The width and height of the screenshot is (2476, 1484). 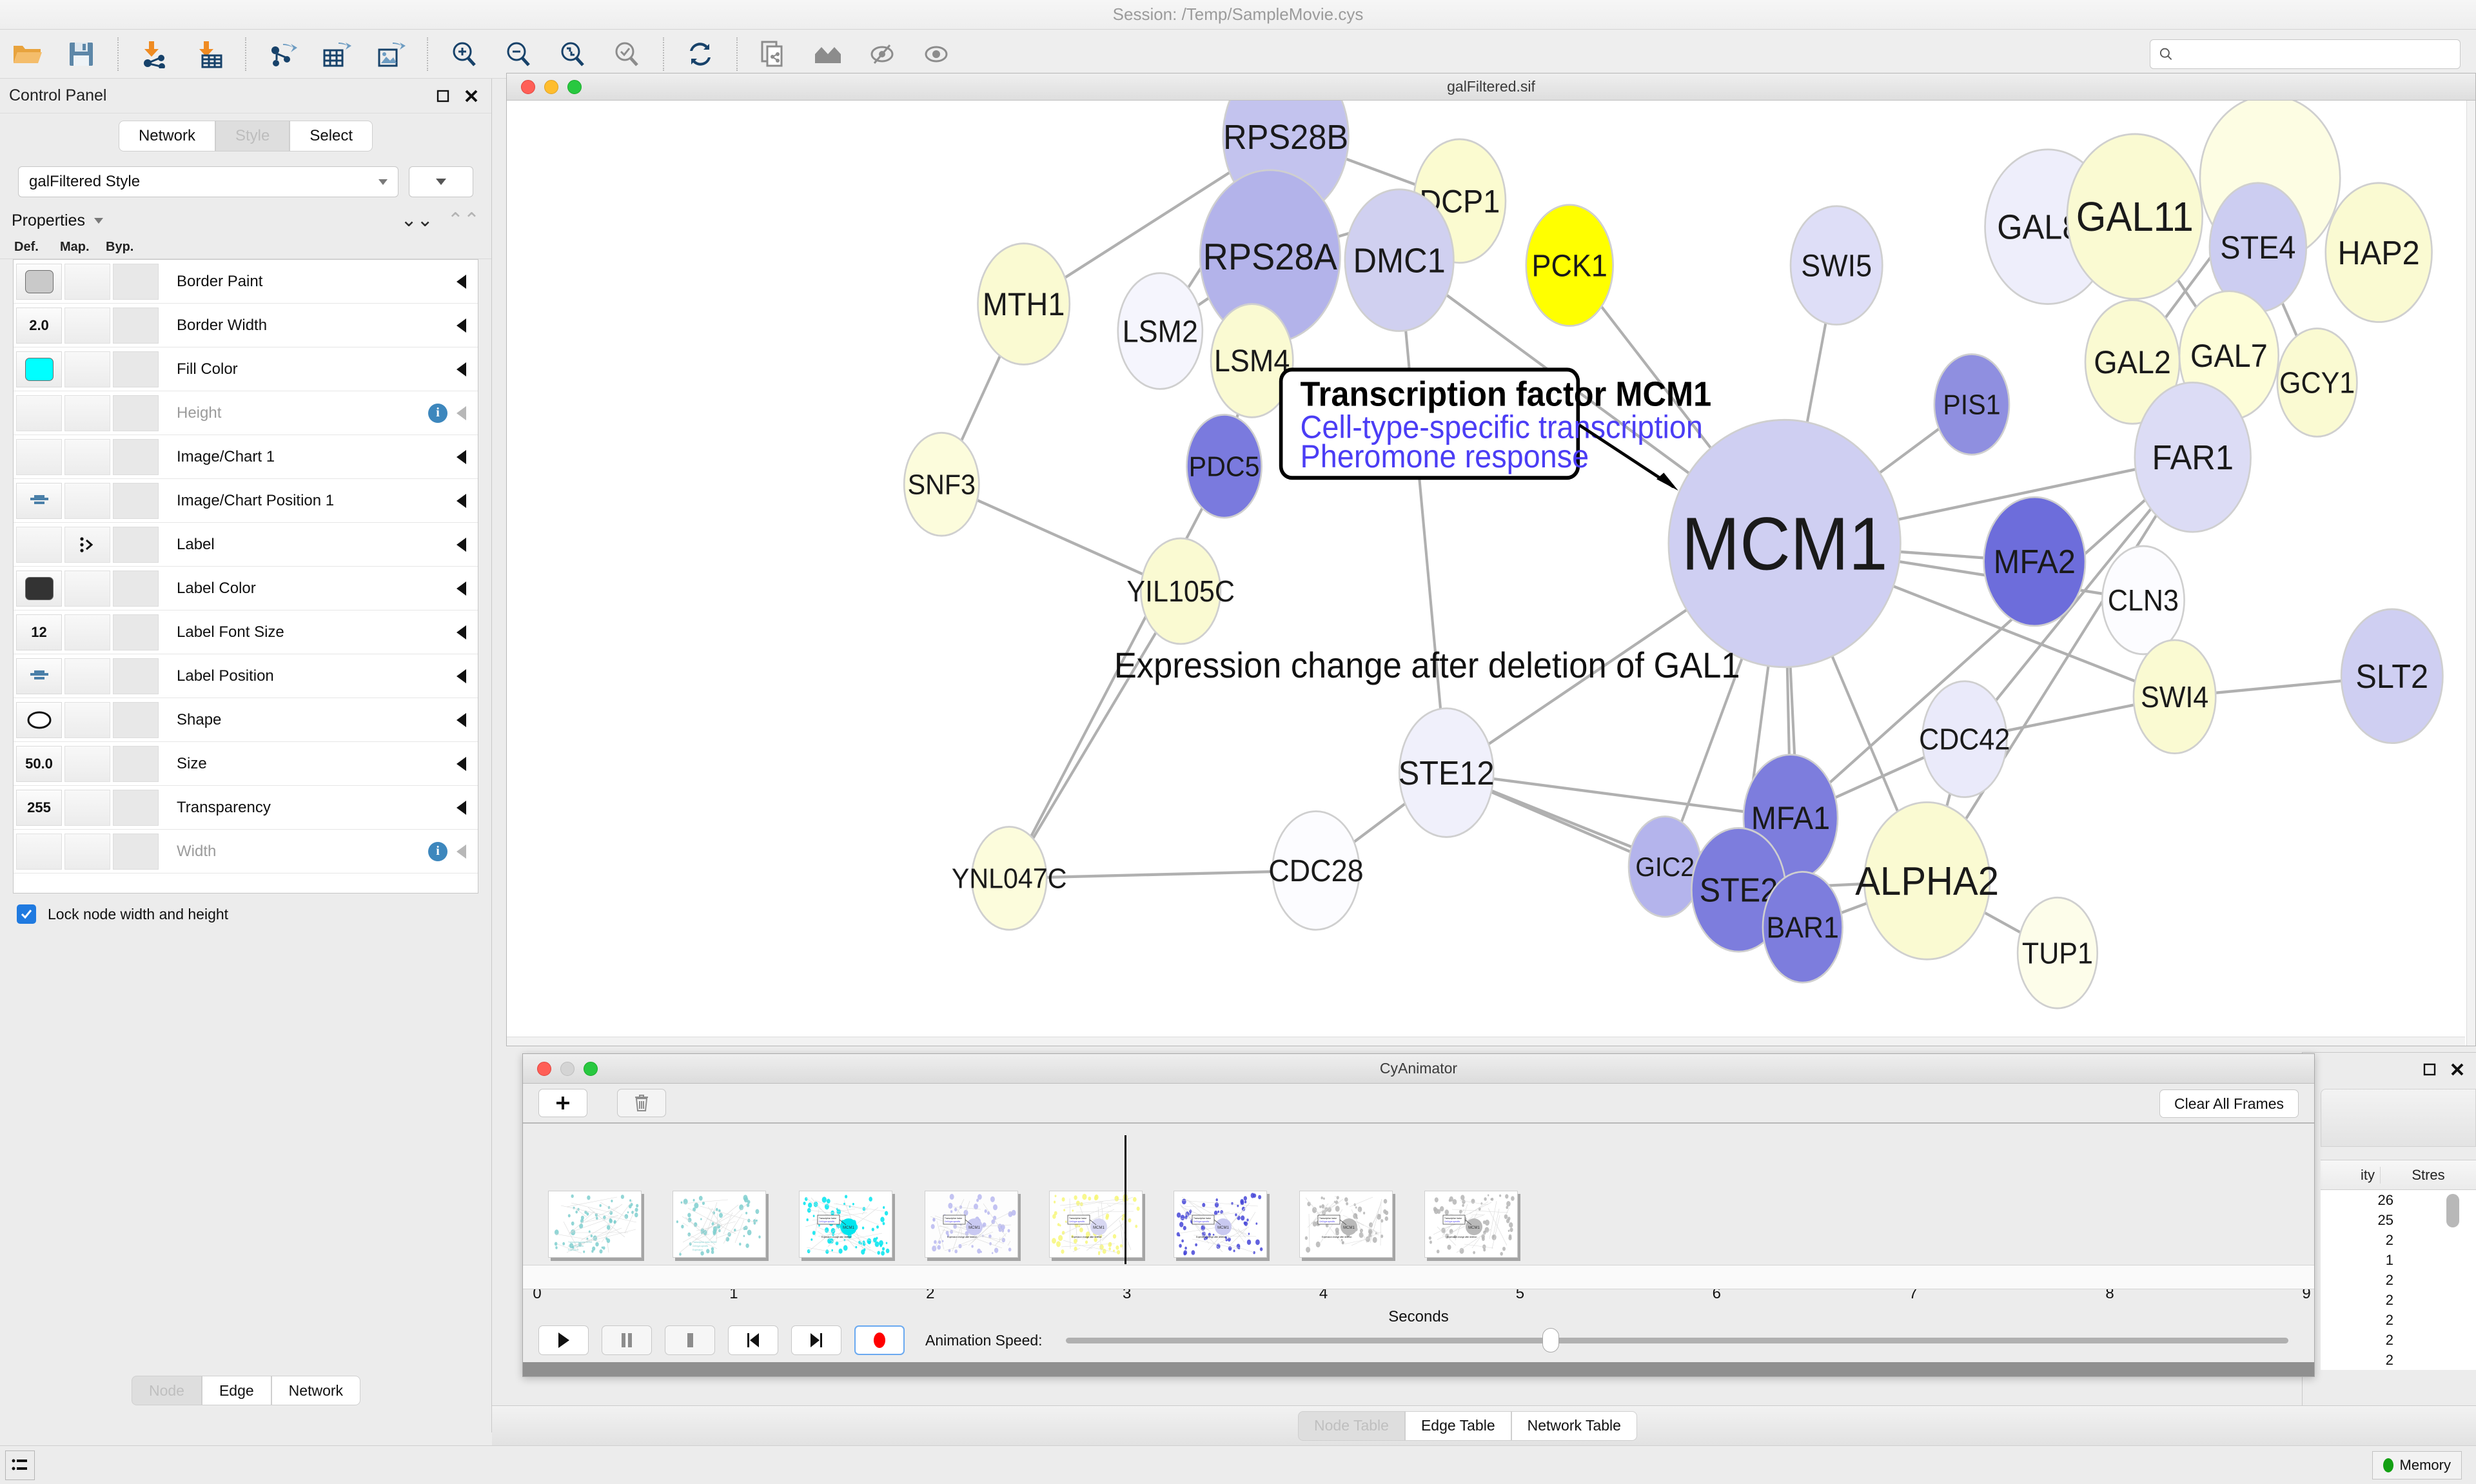 I want to click on network-node: PCK1, so click(x=1569, y=265).